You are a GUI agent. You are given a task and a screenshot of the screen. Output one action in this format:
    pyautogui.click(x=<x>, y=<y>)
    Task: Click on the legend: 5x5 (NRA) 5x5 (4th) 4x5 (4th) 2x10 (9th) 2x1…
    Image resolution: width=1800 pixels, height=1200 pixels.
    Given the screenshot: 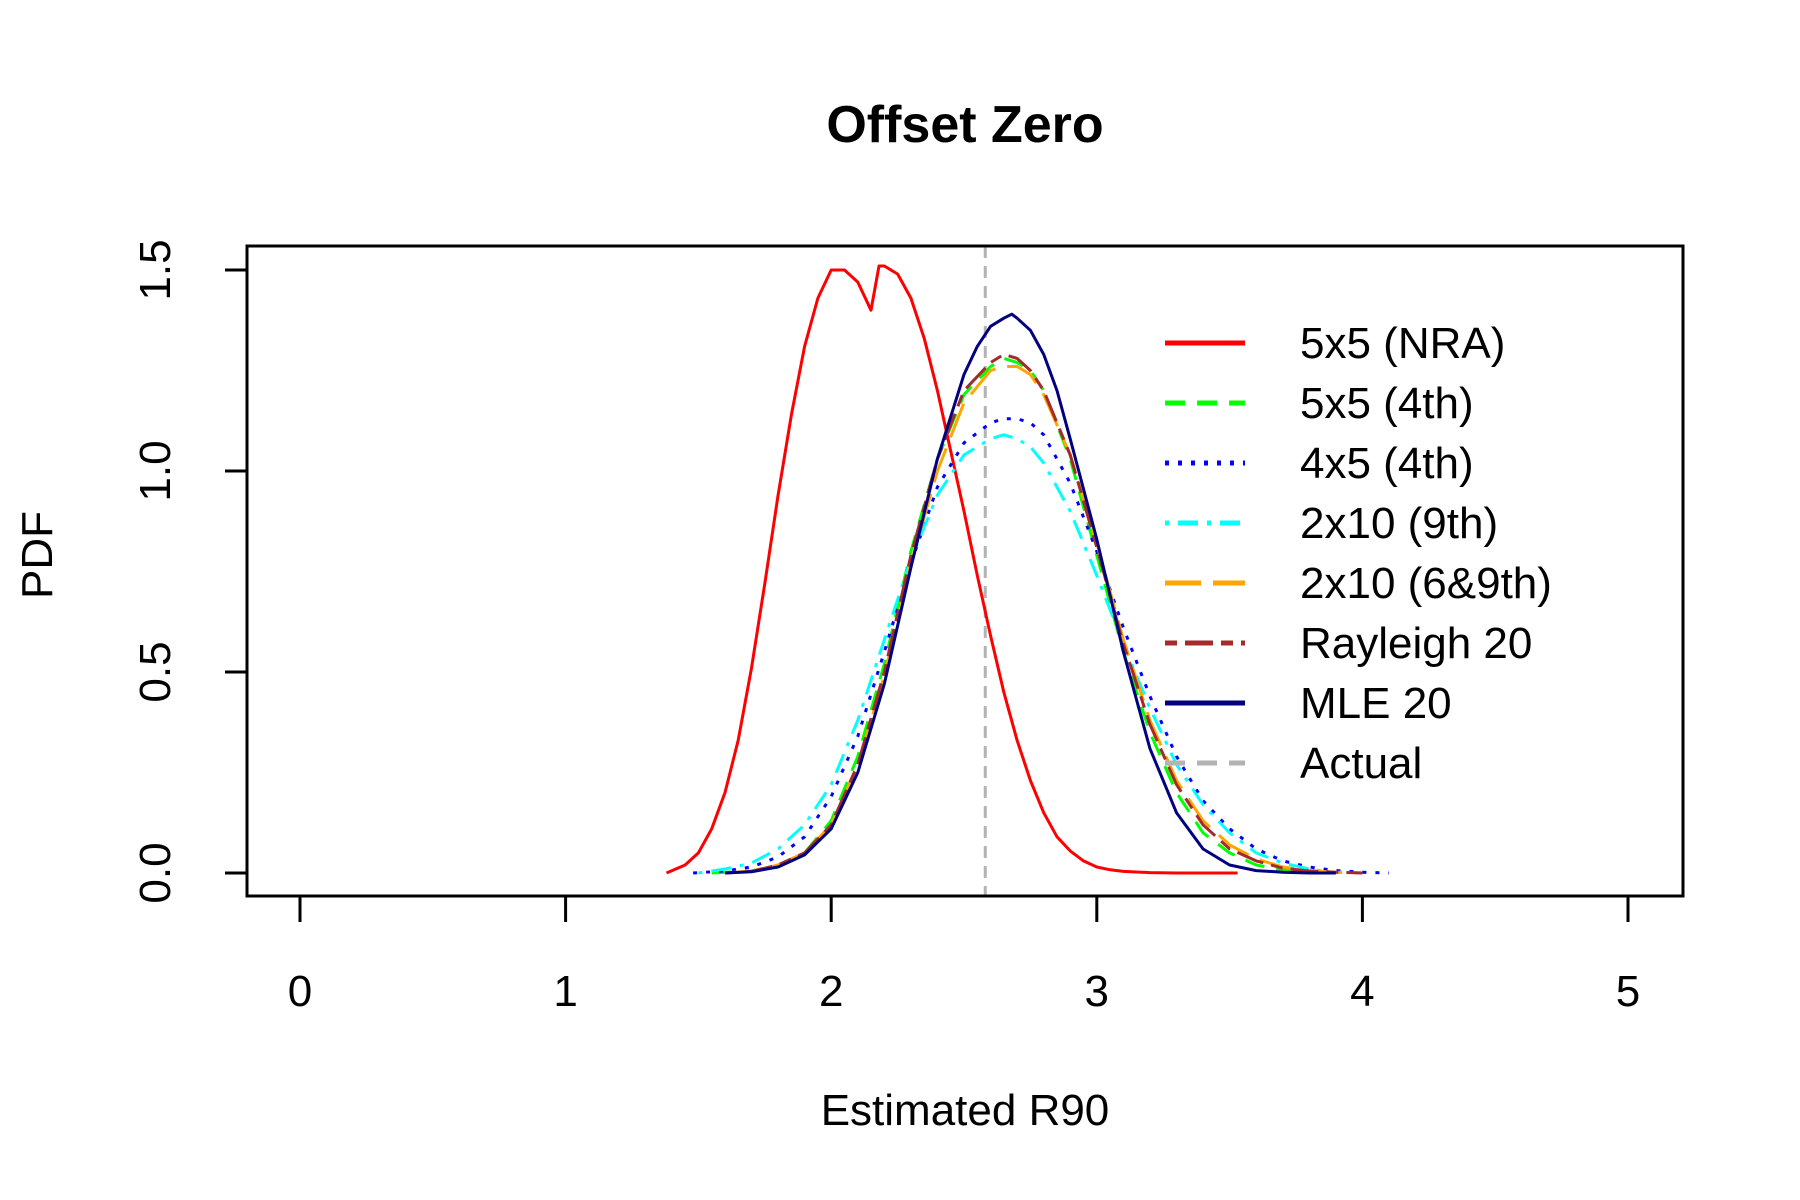 What is the action you would take?
    pyautogui.click(x=1358, y=553)
    